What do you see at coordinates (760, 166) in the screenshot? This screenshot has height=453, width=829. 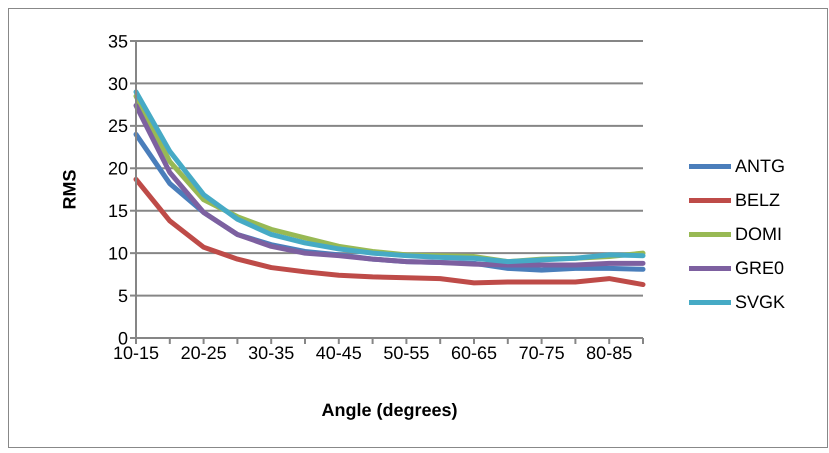 I see `legend-label: ANTG` at bounding box center [760, 166].